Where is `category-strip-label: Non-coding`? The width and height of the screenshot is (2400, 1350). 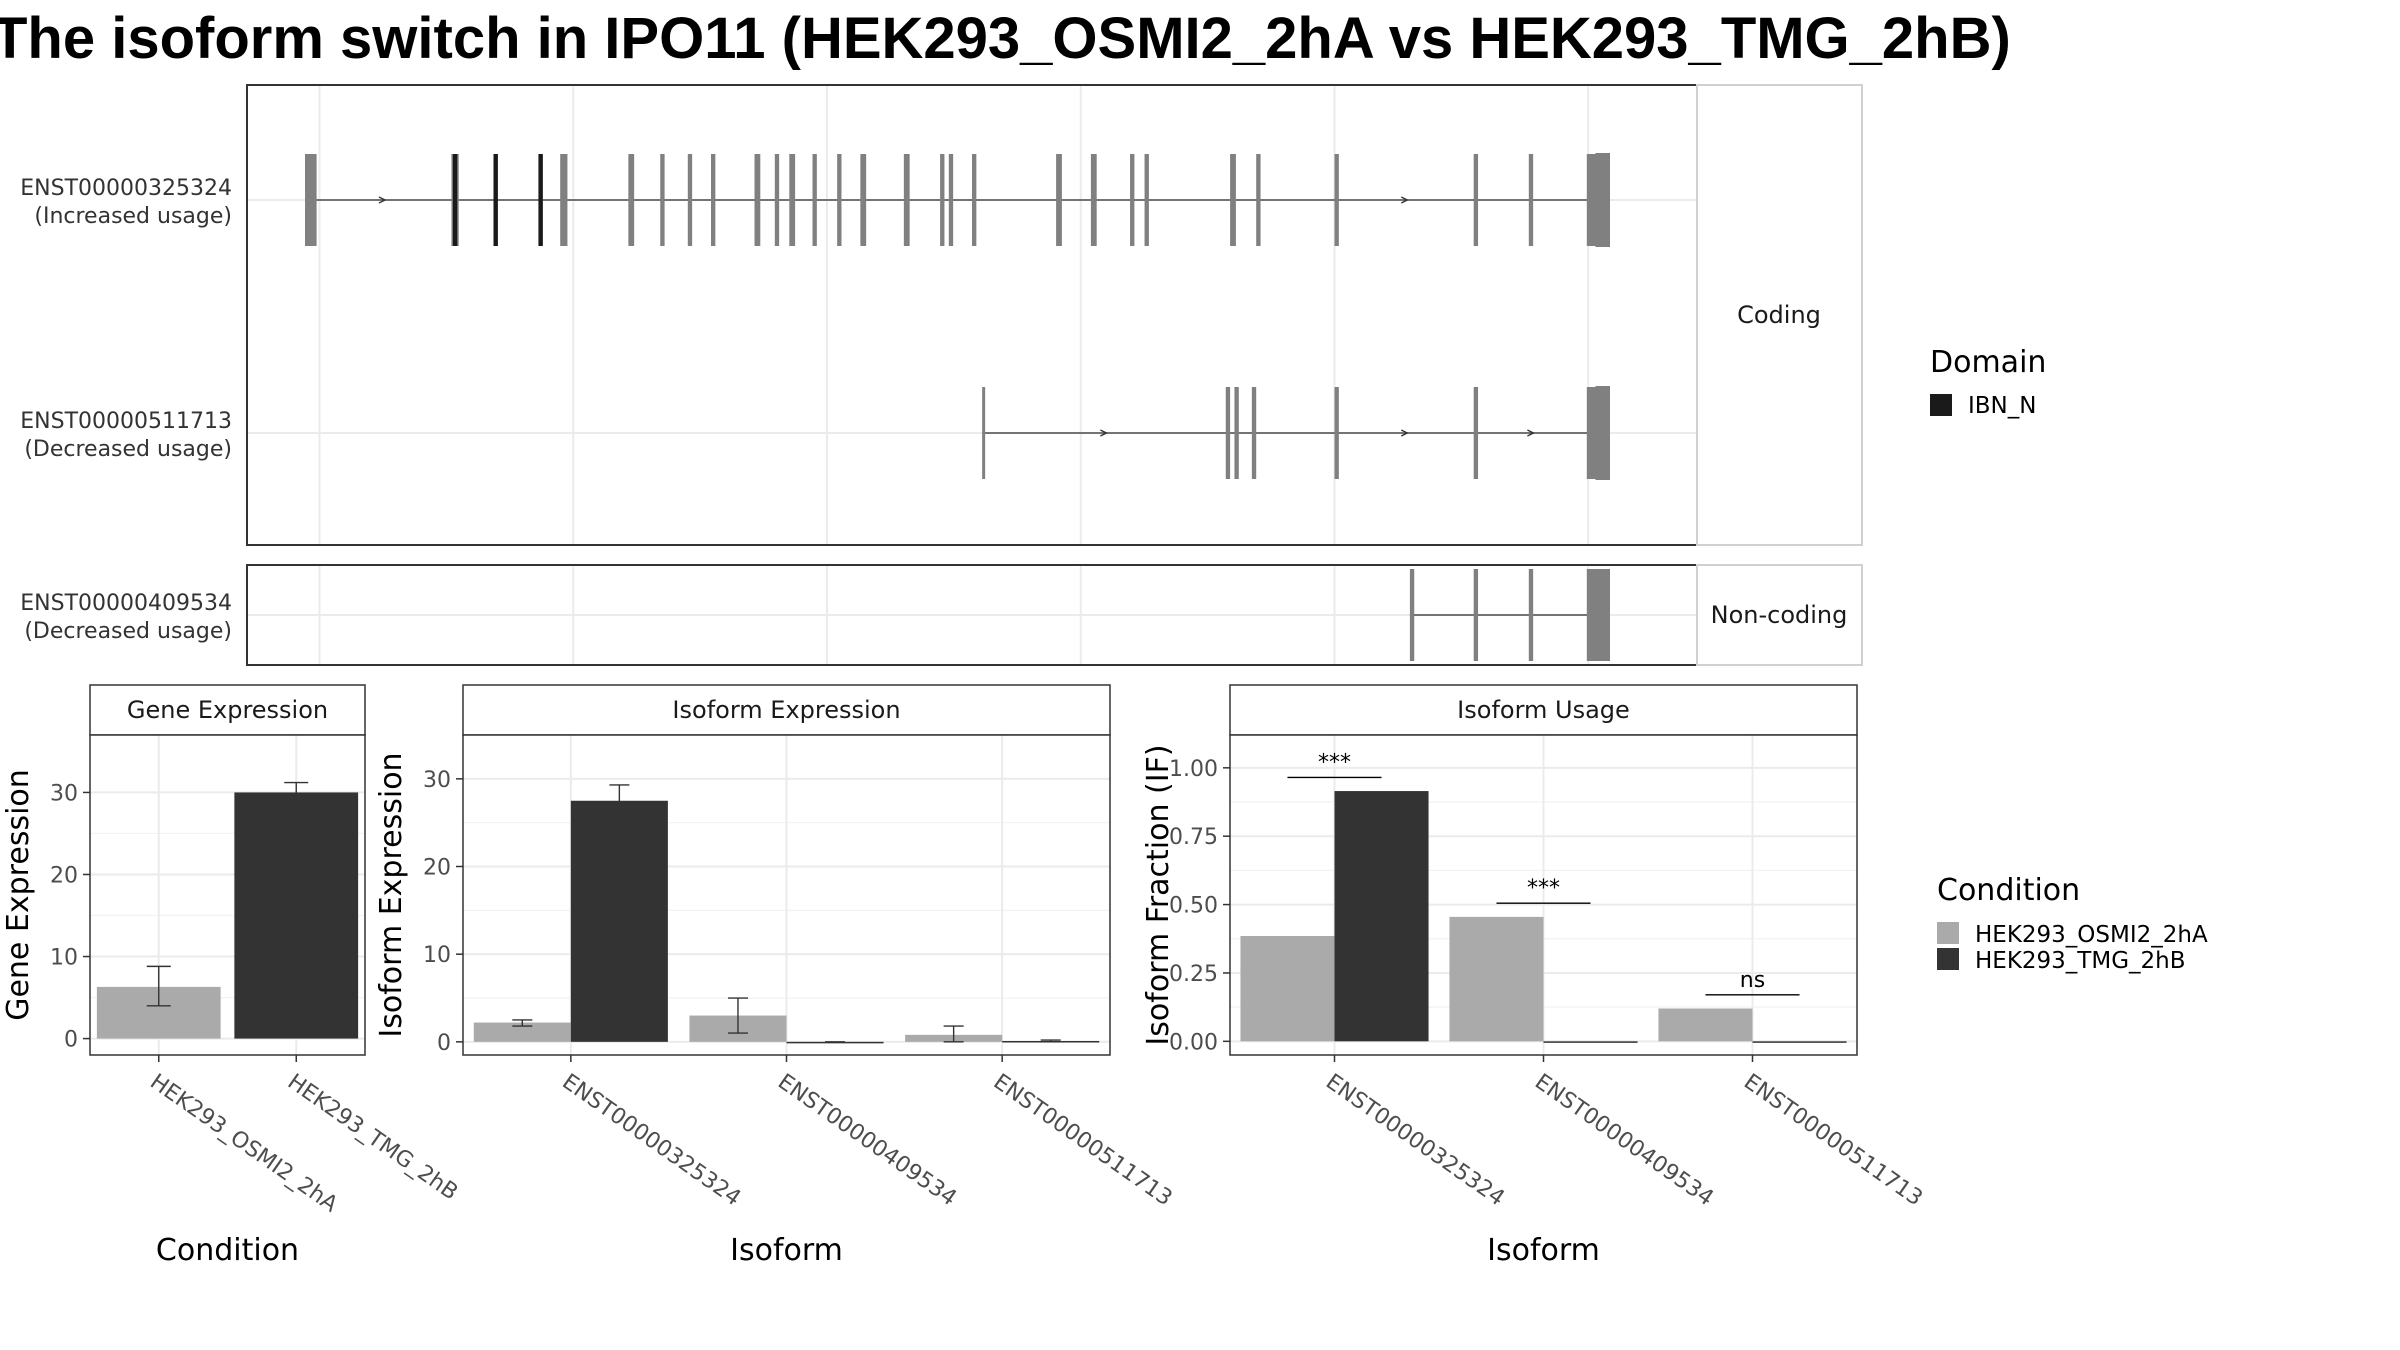 category-strip-label: Non-coding is located at coordinates (1779, 615).